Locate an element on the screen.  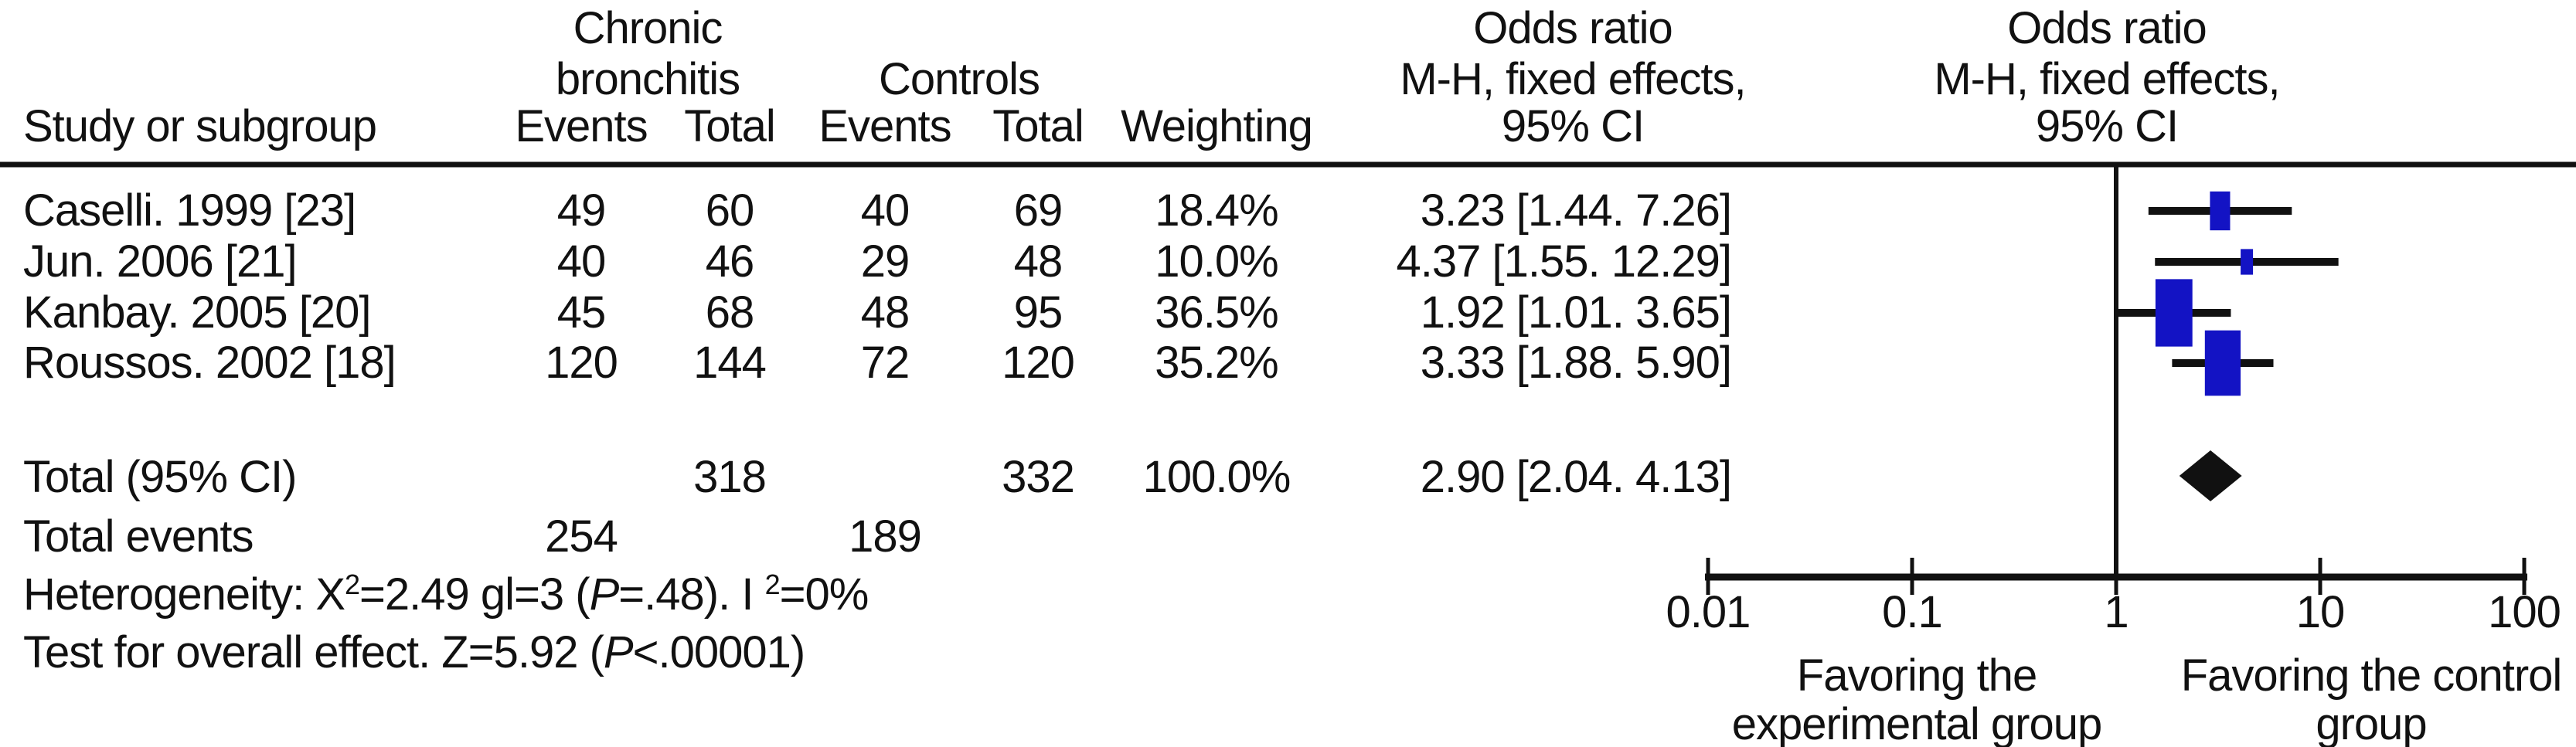
cb-total: 46 is located at coordinates (730, 262).